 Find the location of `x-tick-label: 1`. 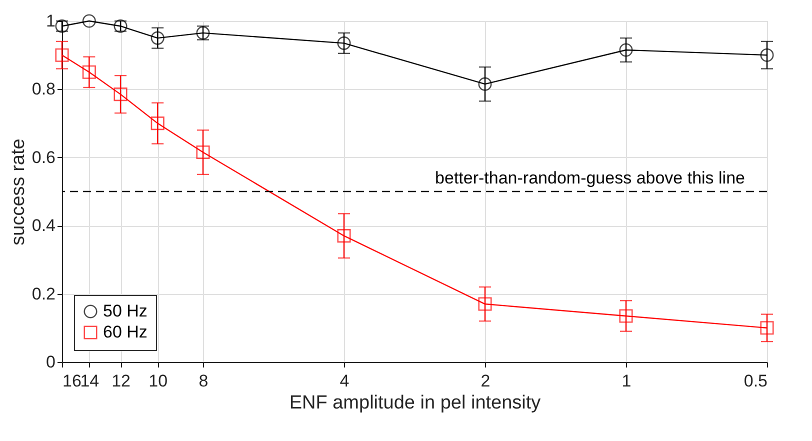

x-tick-label: 1 is located at coordinates (627, 381).